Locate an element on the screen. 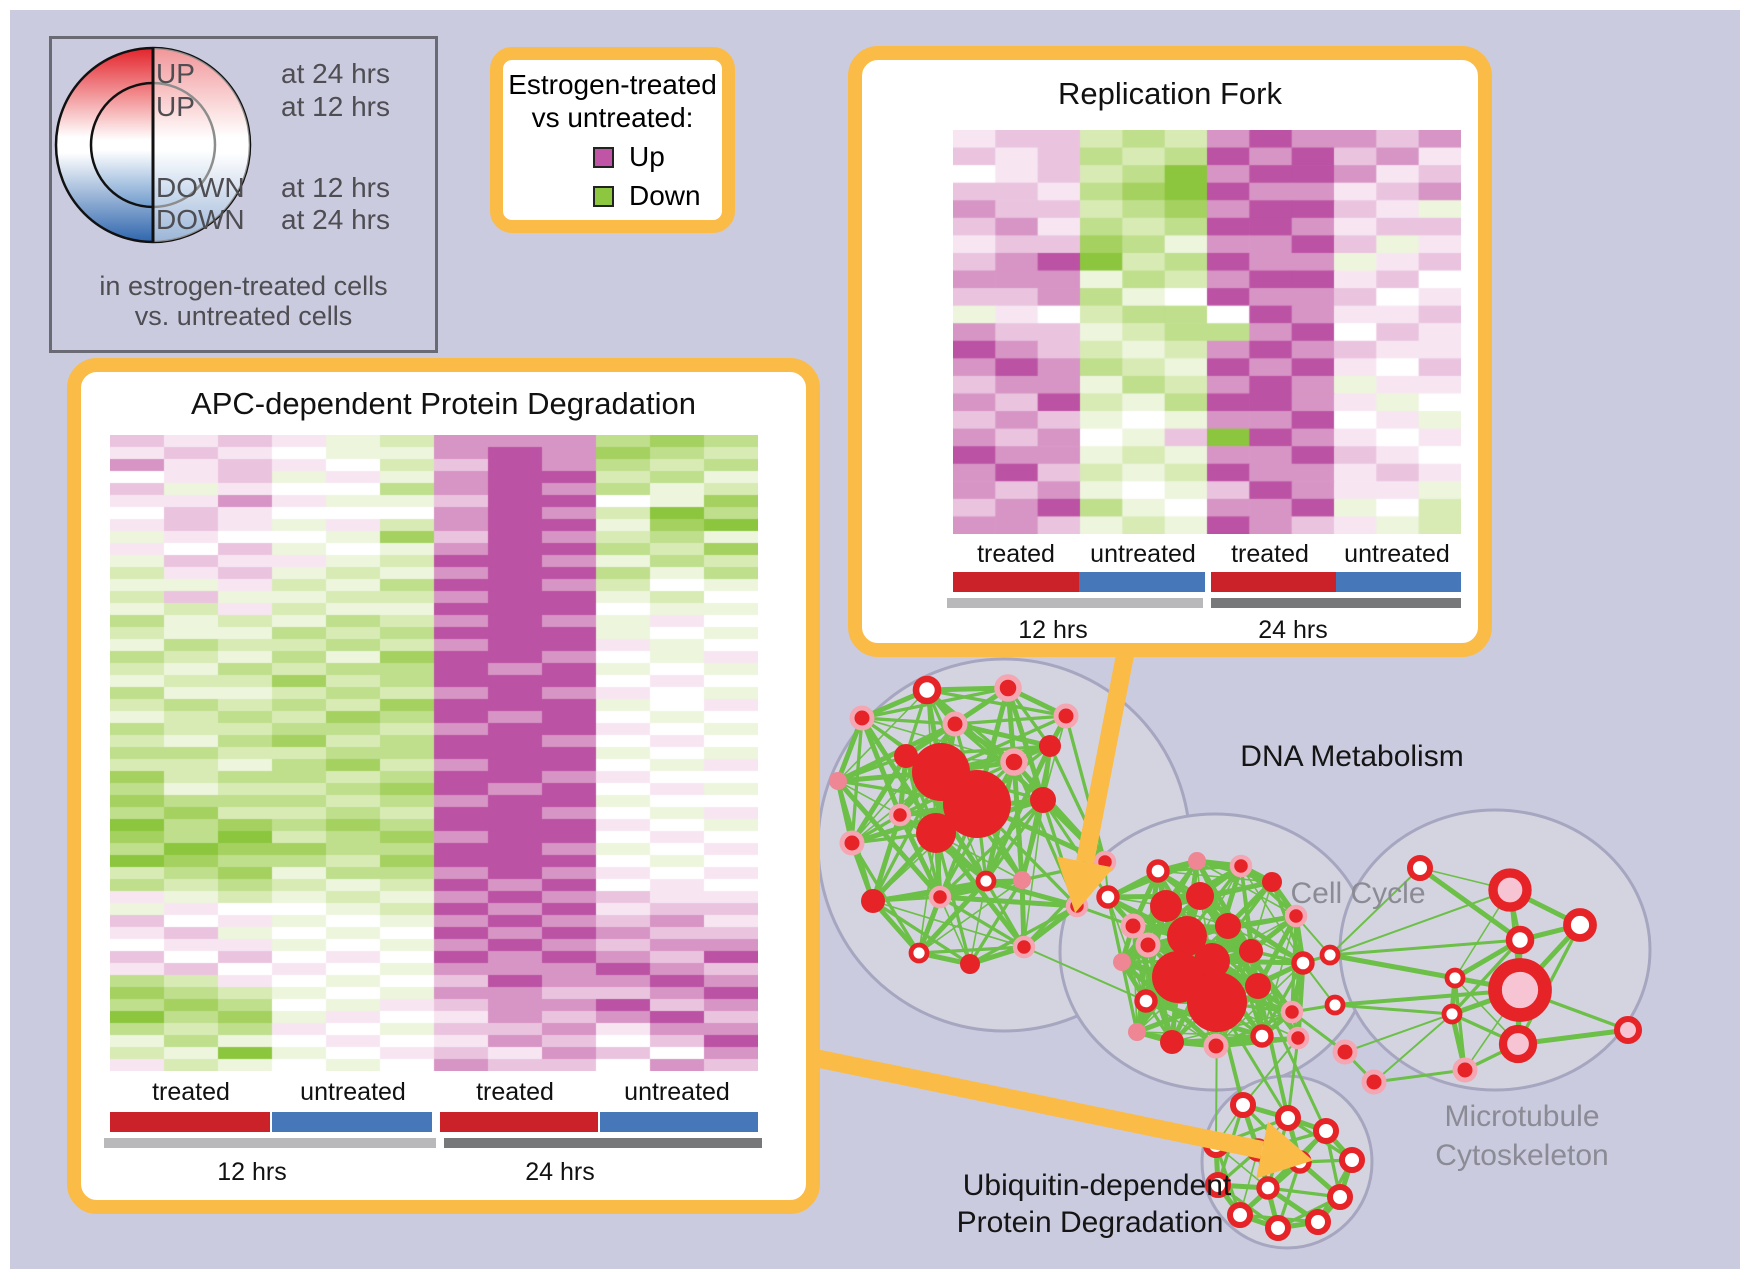 This screenshot has height=1279, width=1750. scale-row-up12: UP at 12 hrs is located at coordinates (243, 107).